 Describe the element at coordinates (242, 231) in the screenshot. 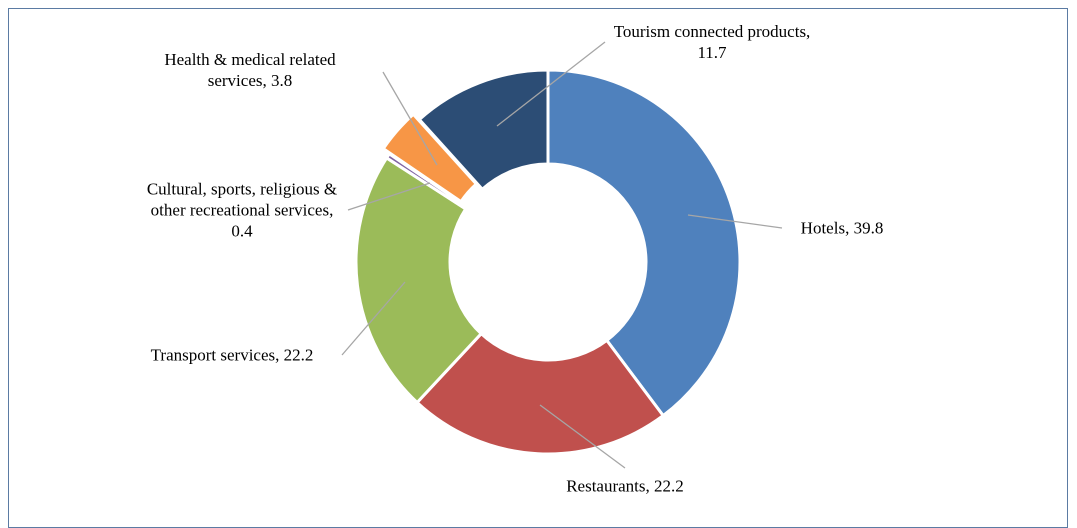

I see `label-value: 0.4` at that location.